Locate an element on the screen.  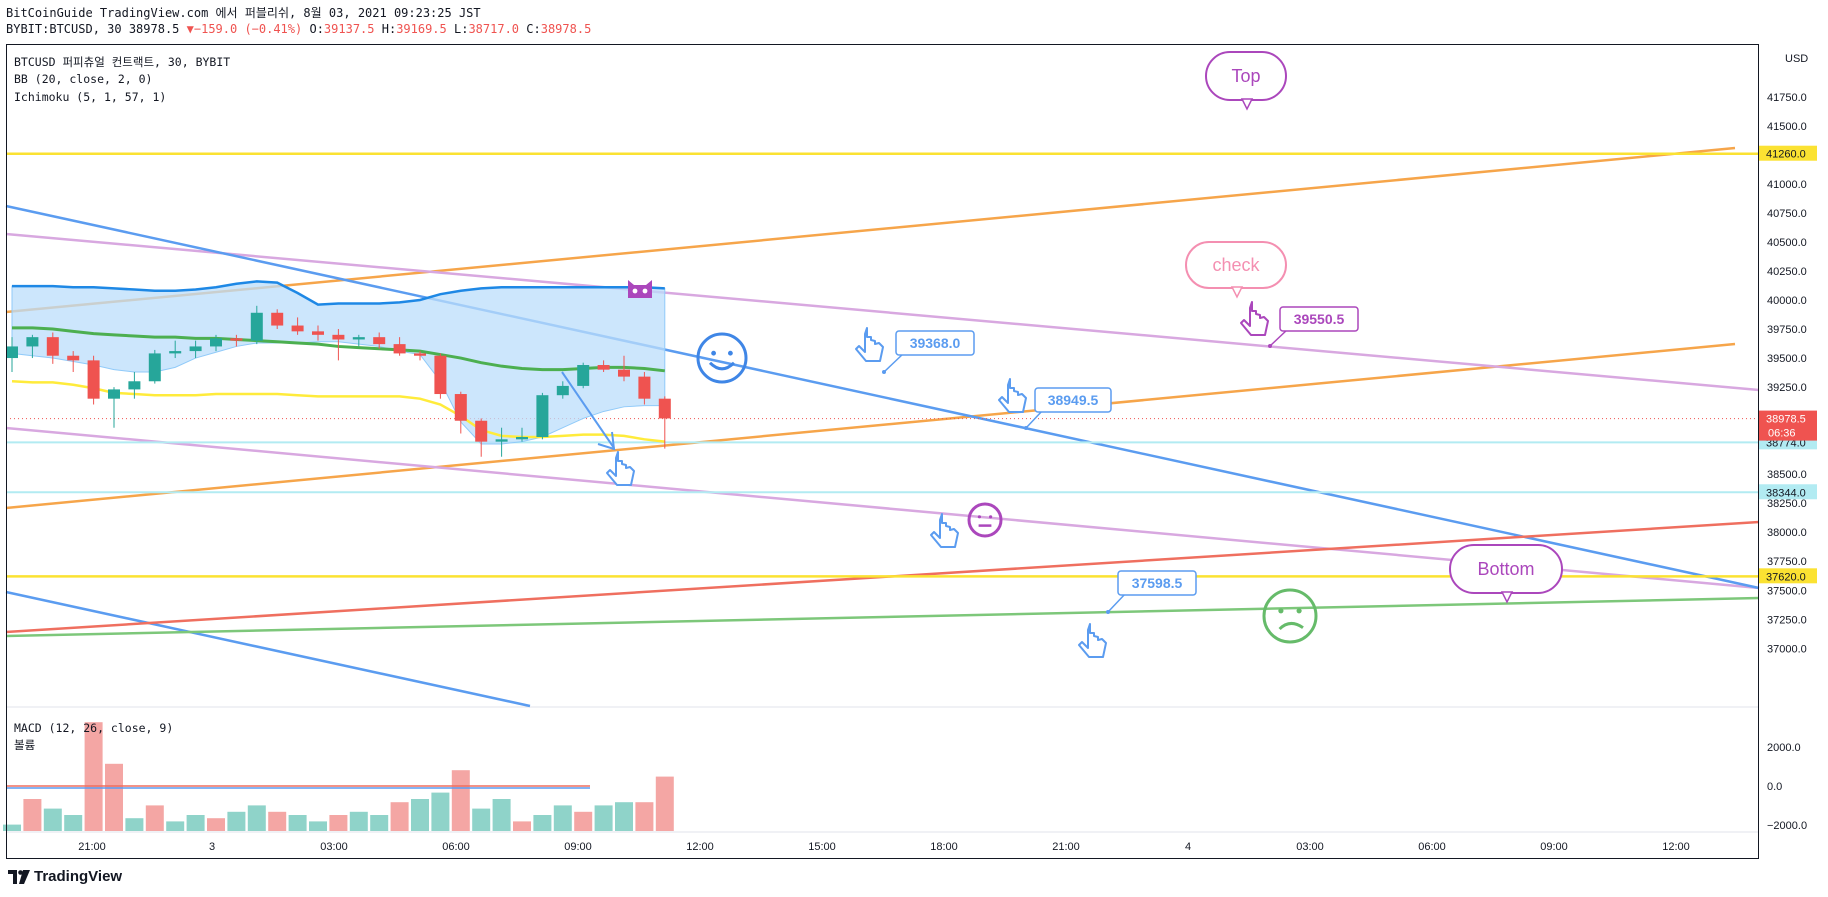
open-label: O: is located at coordinates (316, 29).